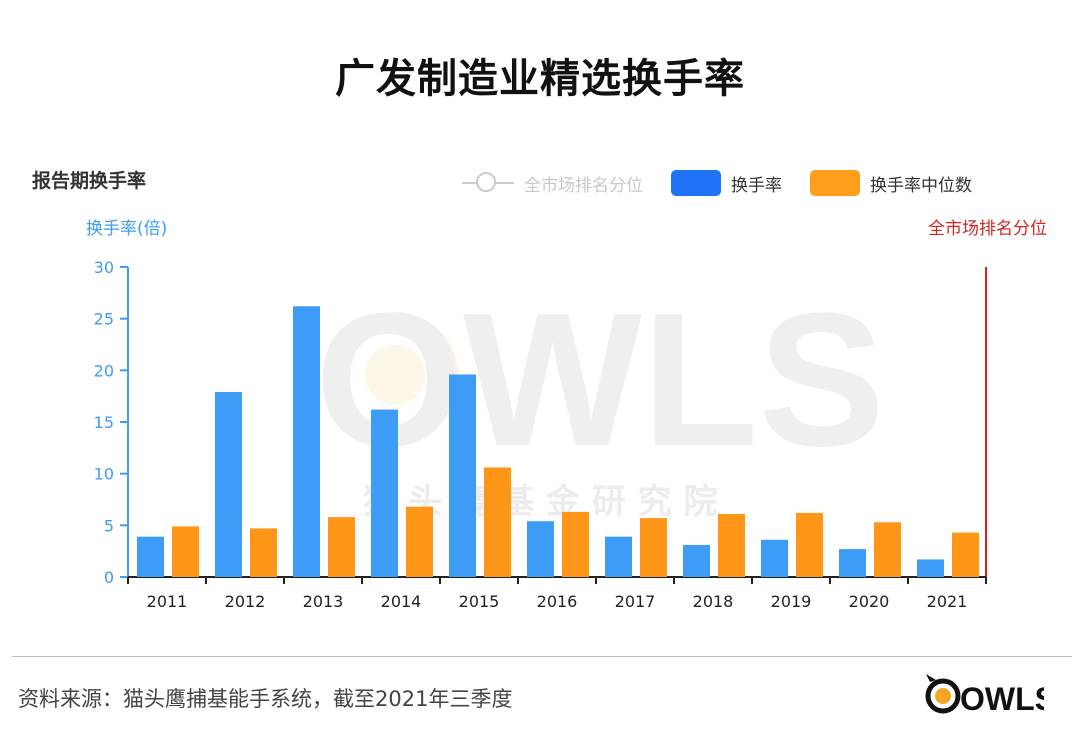 The width and height of the screenshot is (1080, 744). I want to click on legend-item-median: 换手率中位数, so click(891, 183).